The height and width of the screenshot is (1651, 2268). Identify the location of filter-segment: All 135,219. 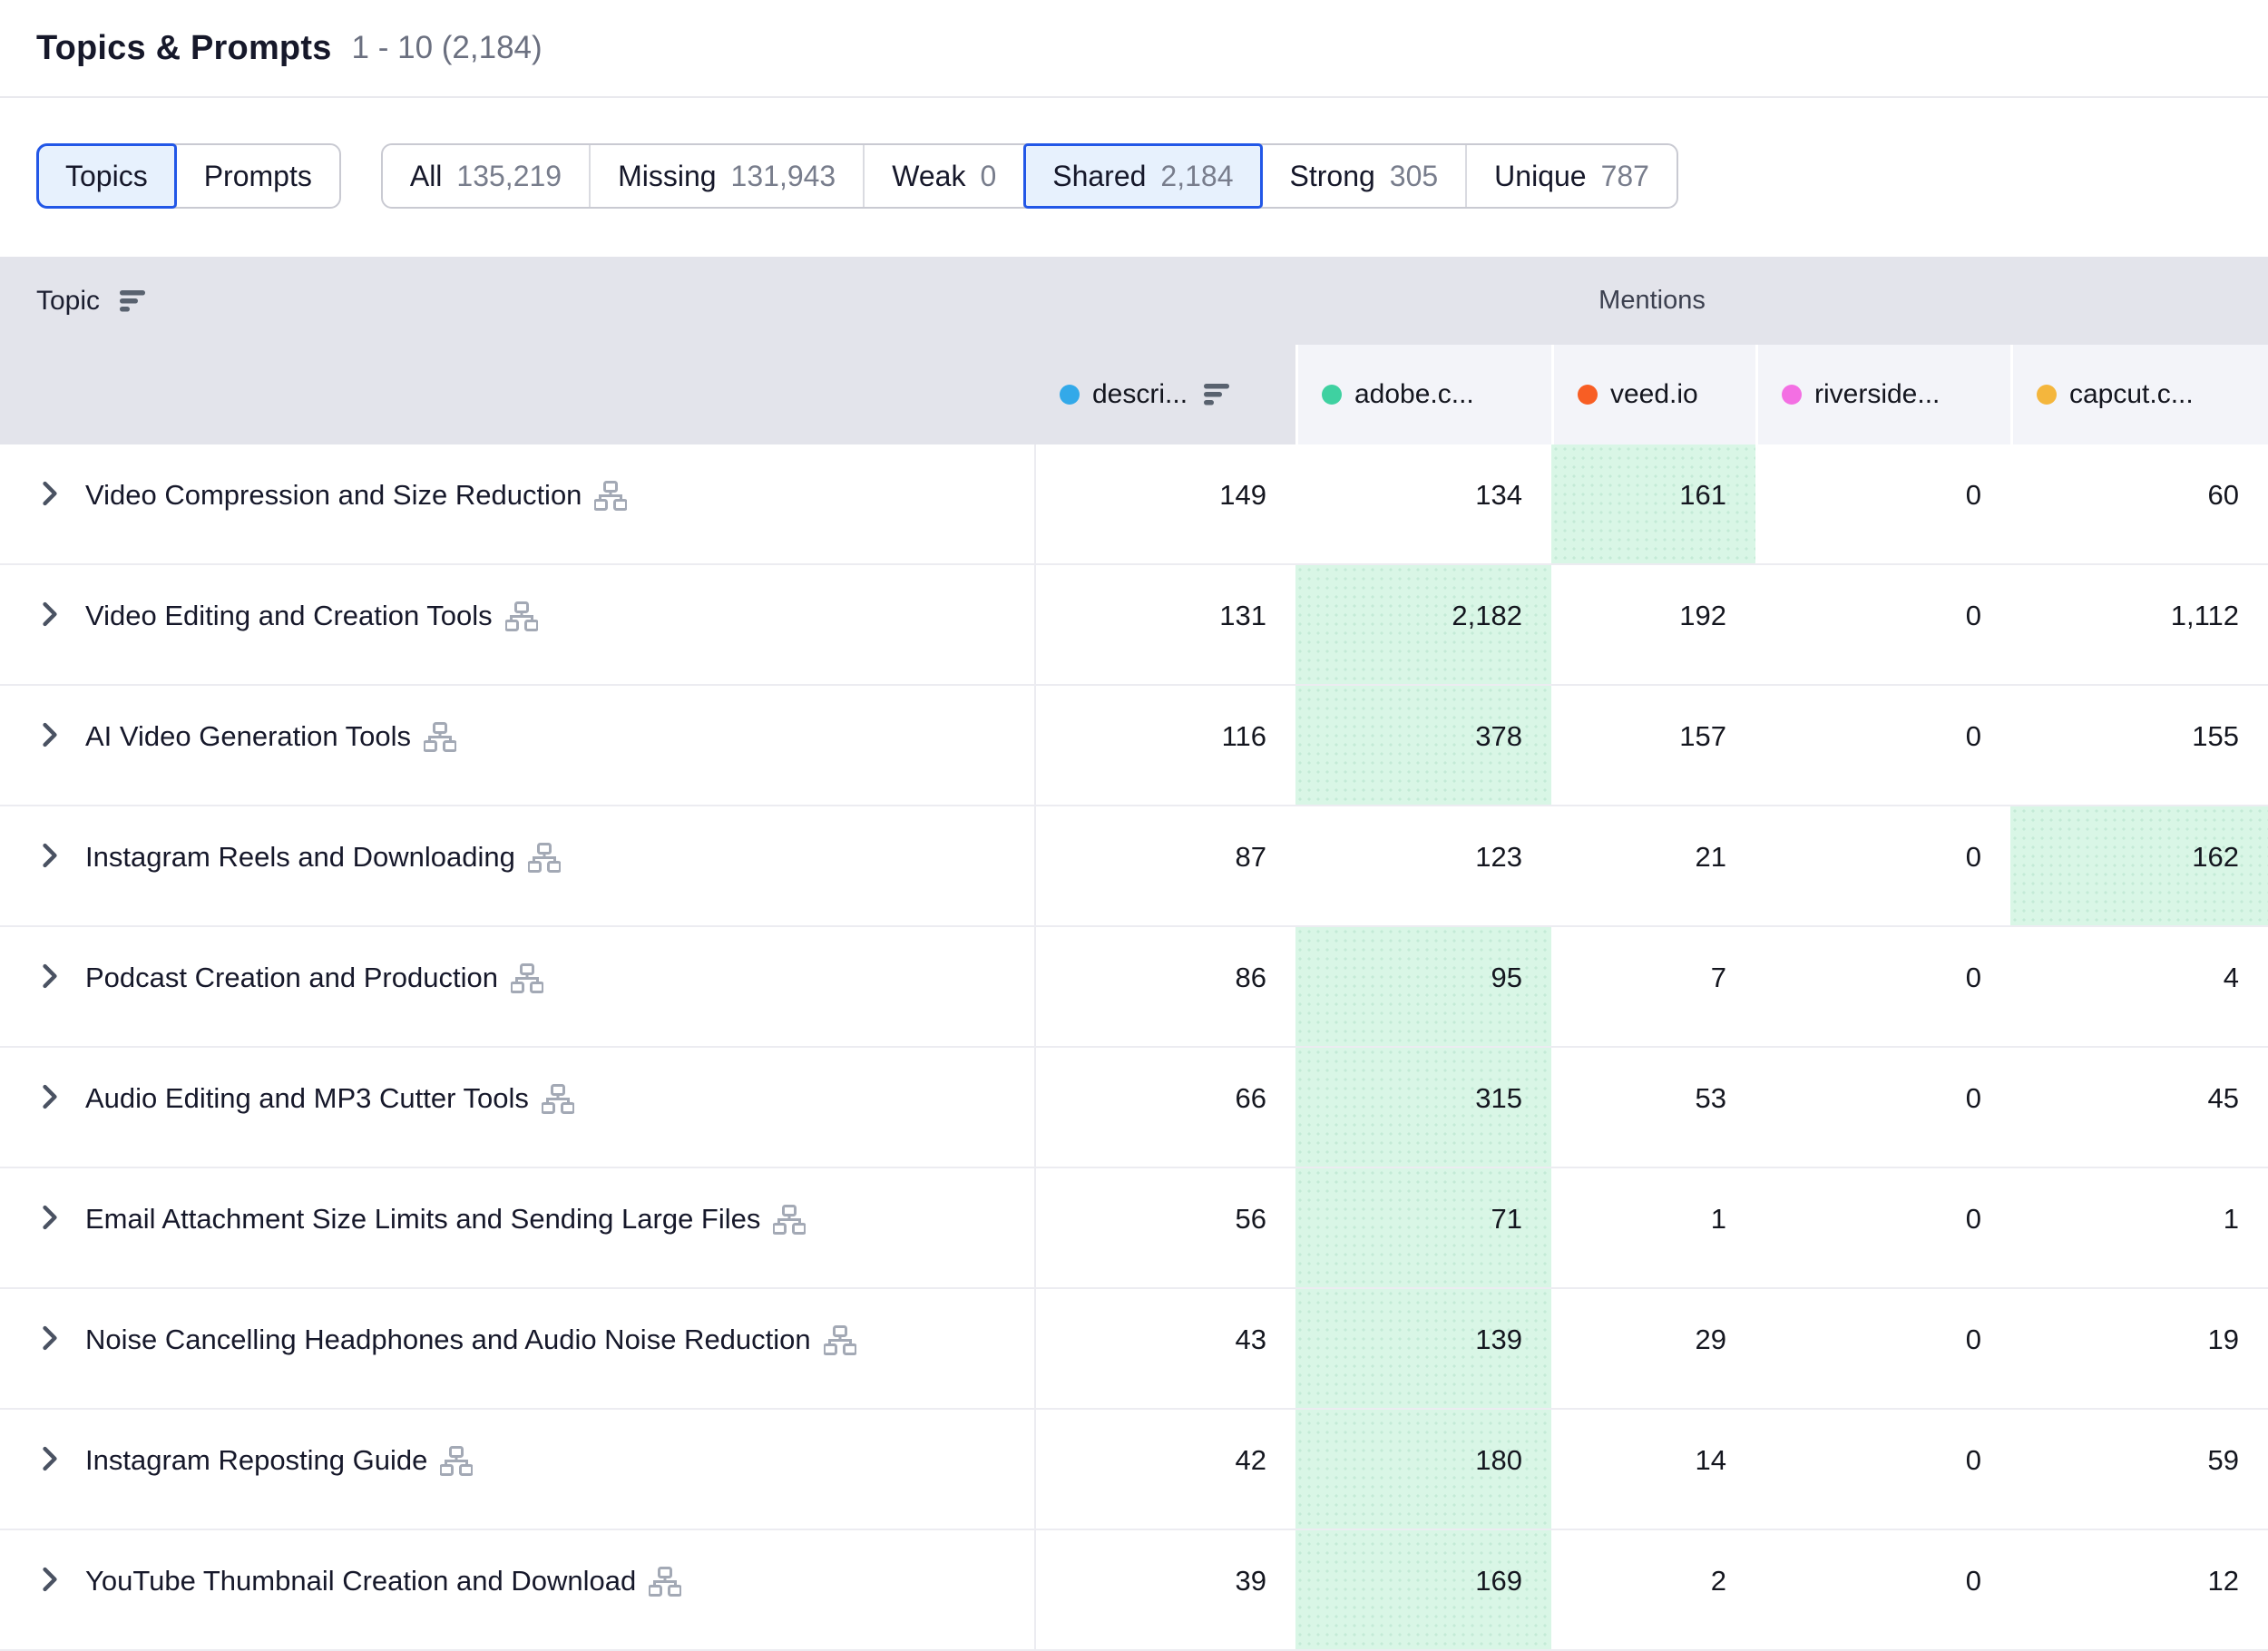
(486, 176).